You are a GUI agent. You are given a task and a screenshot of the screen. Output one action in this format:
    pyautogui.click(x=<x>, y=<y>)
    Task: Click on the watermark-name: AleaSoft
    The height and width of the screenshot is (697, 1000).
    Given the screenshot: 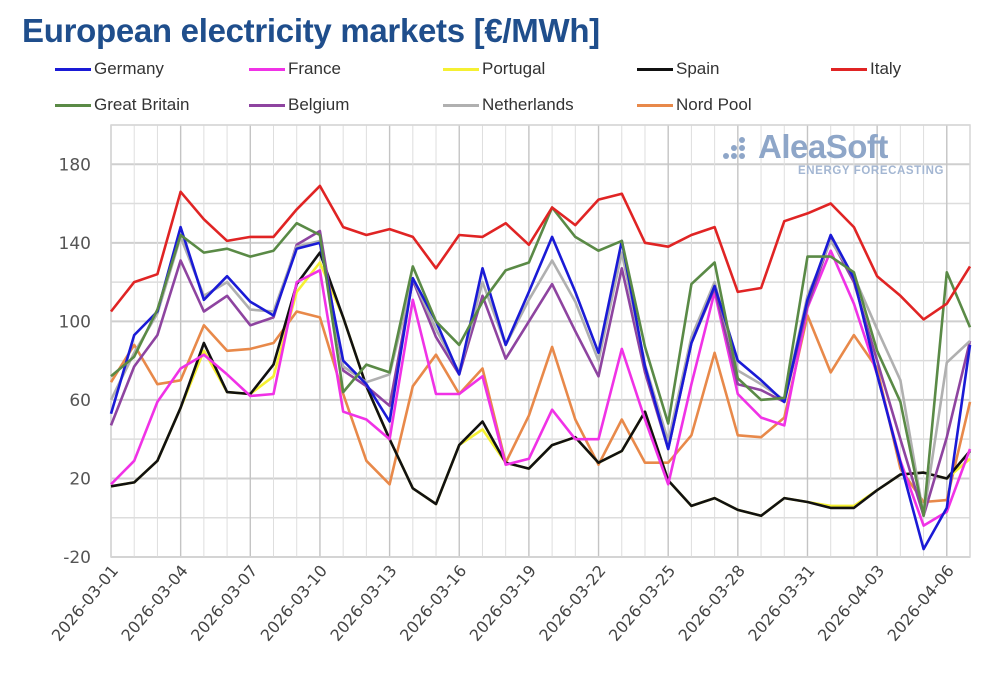 What is the action you would take?
    pyautogui.click(x=823, y=146)
    